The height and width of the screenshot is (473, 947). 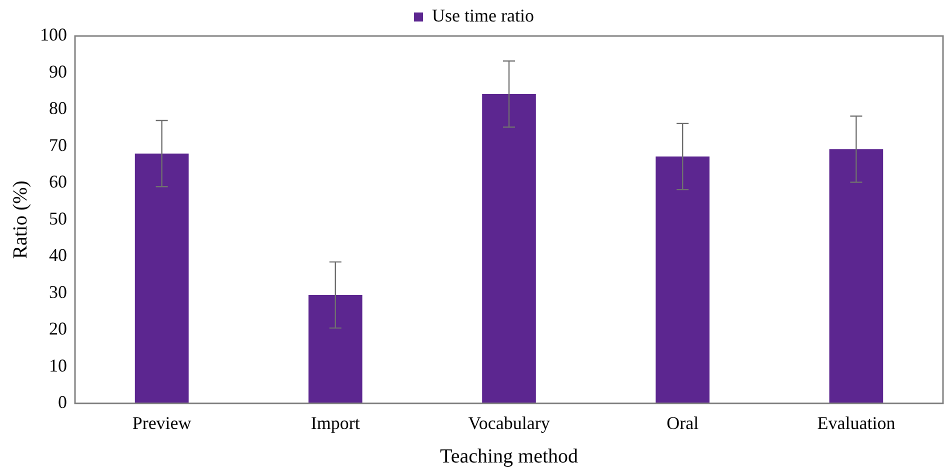 What do you see at coordinates (58, 365) in the screenshot?
I see `y-tick-label: 10` at bounding box center [58, 365].